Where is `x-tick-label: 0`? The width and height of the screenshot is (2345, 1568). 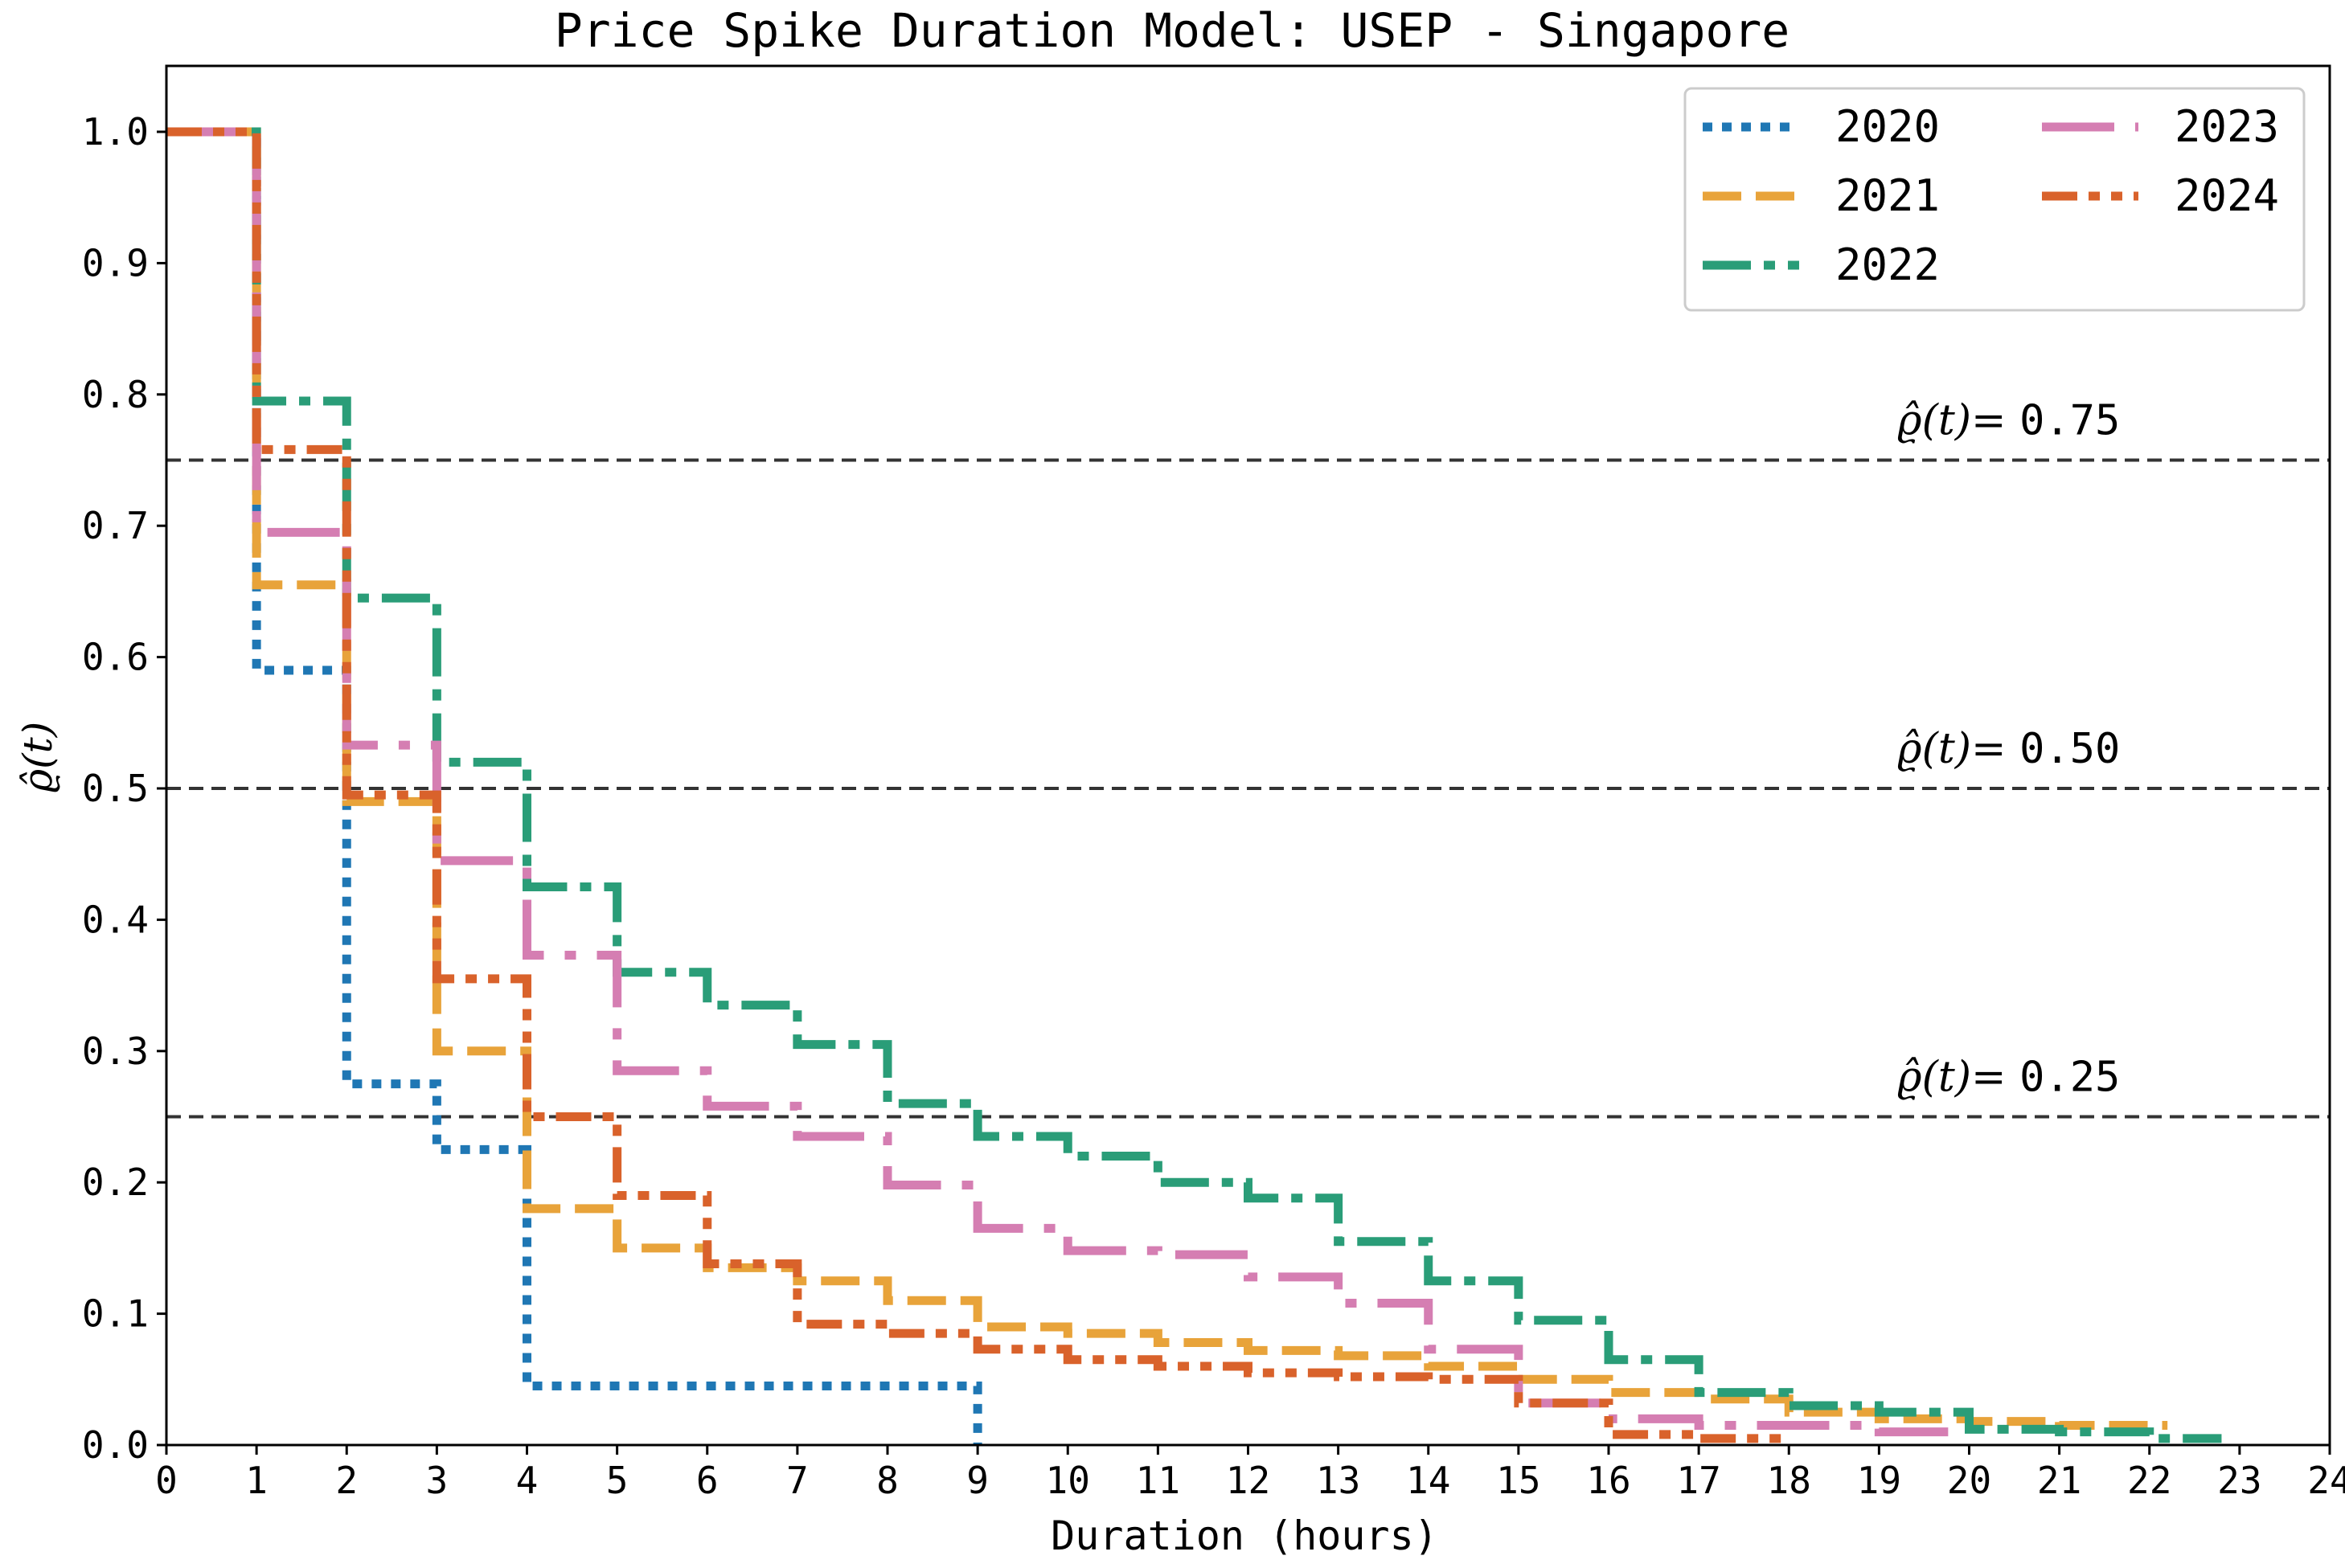
x-tick-label: 0 is located at coordinates (167, 1480).